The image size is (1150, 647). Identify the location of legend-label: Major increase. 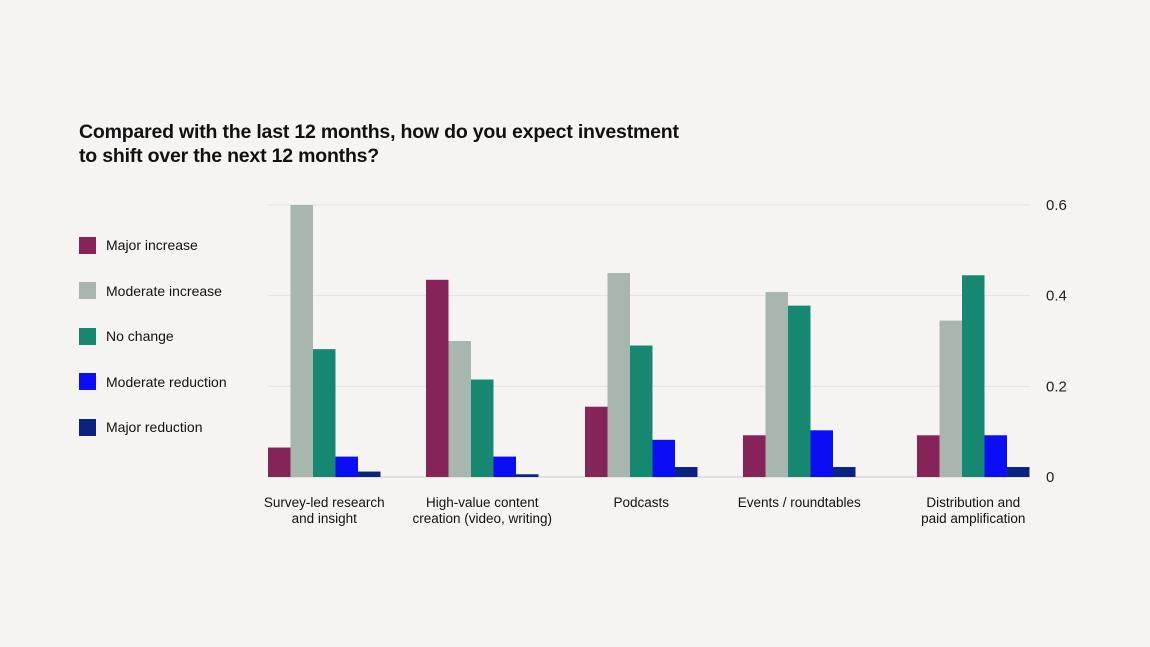
(152, 245).